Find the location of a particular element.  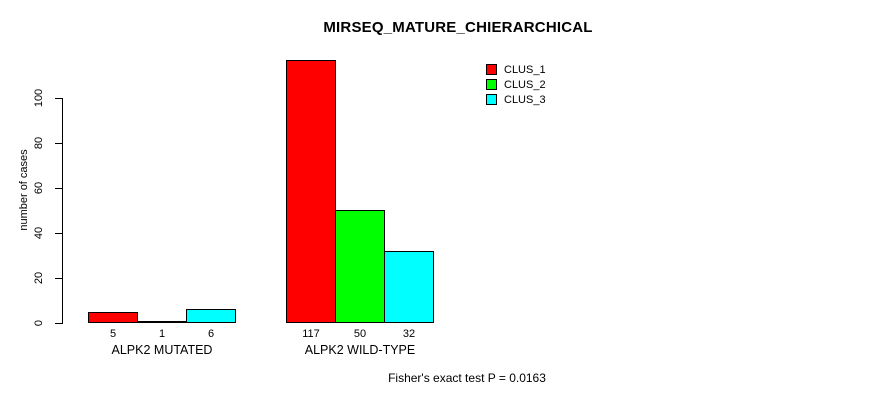

bar-value-label: 117 is located at coordinates (311, 334).